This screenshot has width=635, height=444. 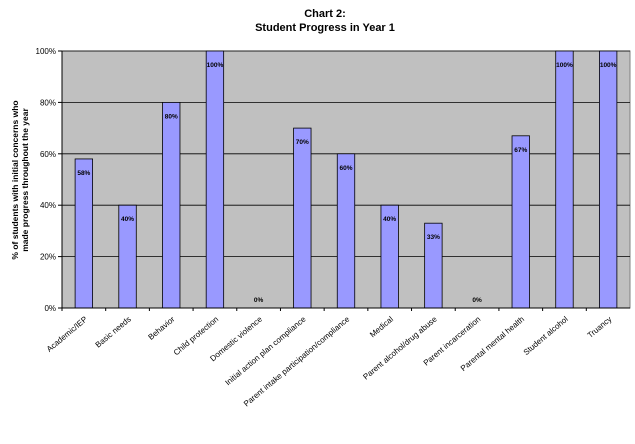 I want to click on y-tick-label: 0%, so click(x=50, y=308).